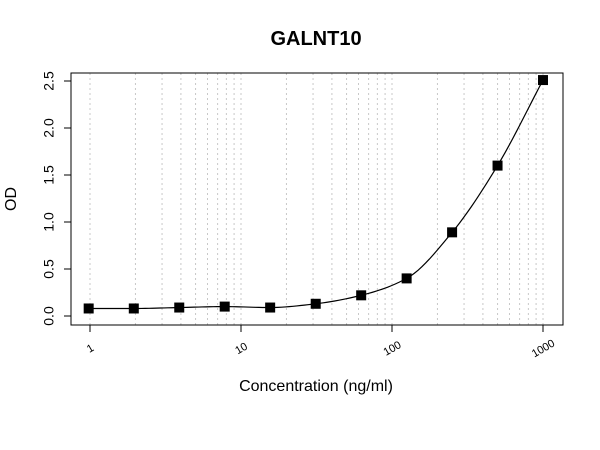  Describe the element at coordinates (49, 81) in the screenshot. I see `y-tick-label: 2.5` at that location.